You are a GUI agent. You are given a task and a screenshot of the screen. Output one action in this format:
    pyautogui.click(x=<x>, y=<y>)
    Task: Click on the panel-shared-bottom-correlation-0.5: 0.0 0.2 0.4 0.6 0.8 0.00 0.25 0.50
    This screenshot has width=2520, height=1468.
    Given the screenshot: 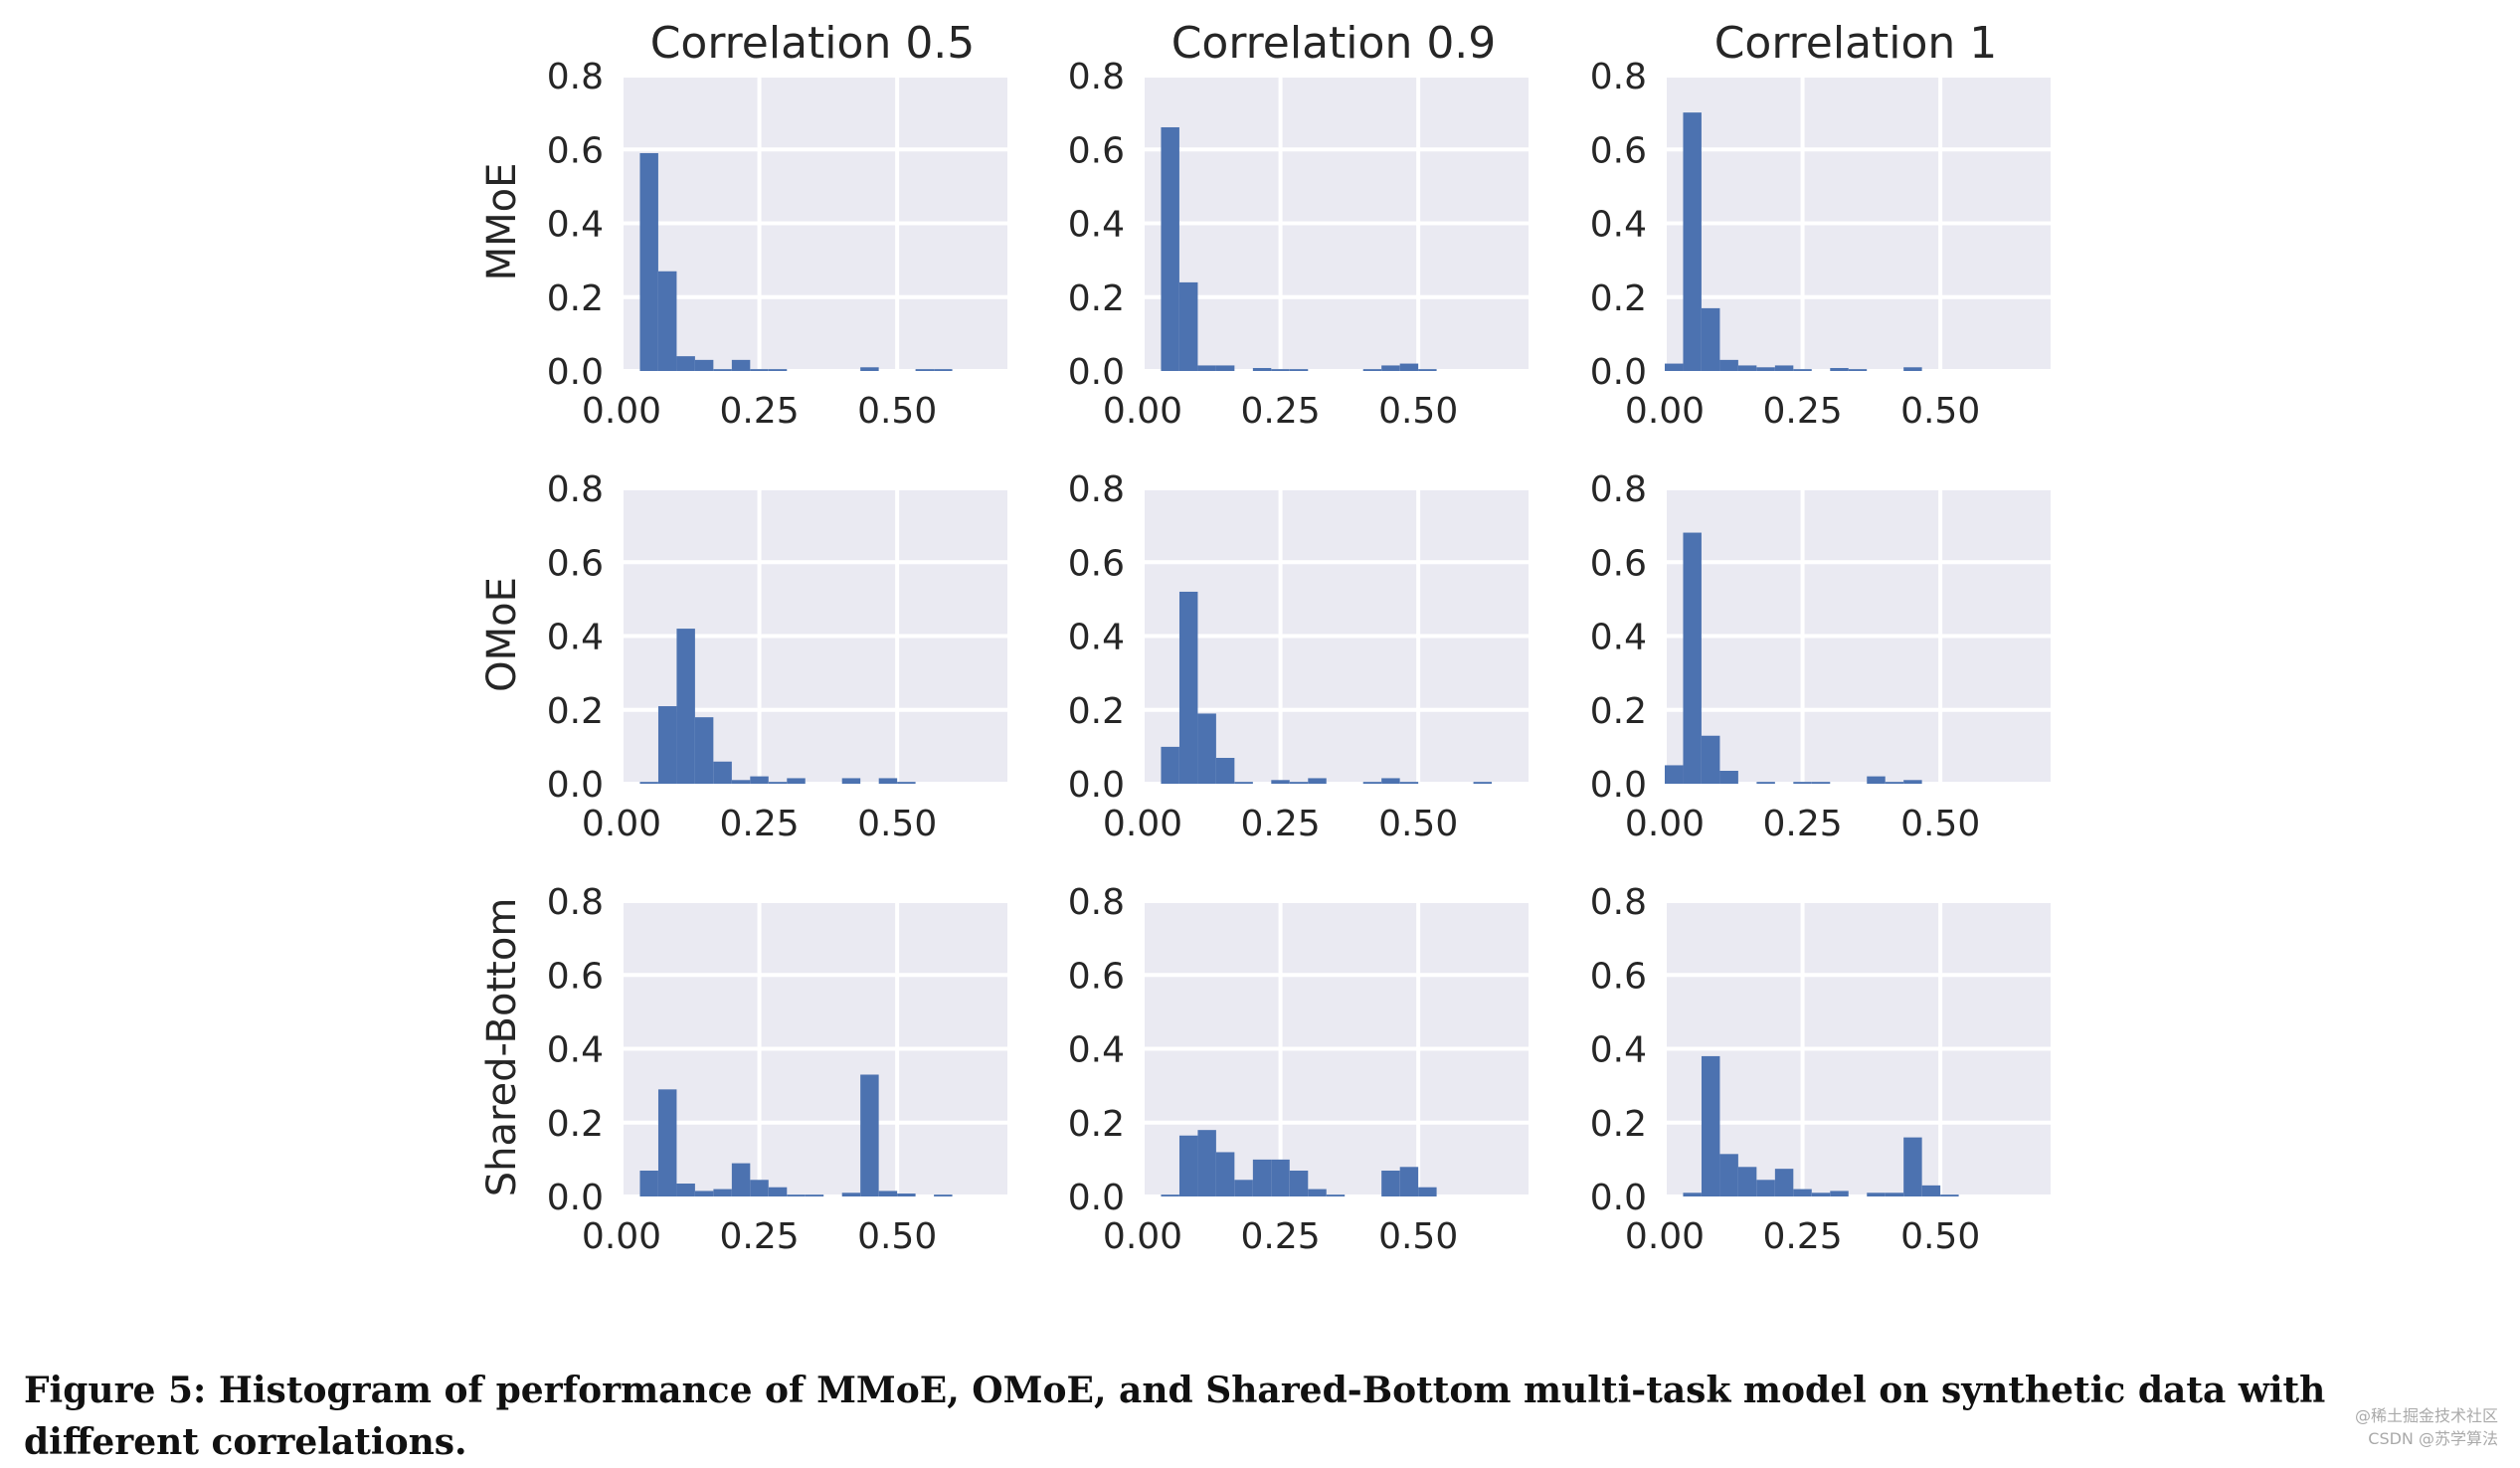 What is the action you would take?
    pyautogui.click(x=777, y=1069)
    